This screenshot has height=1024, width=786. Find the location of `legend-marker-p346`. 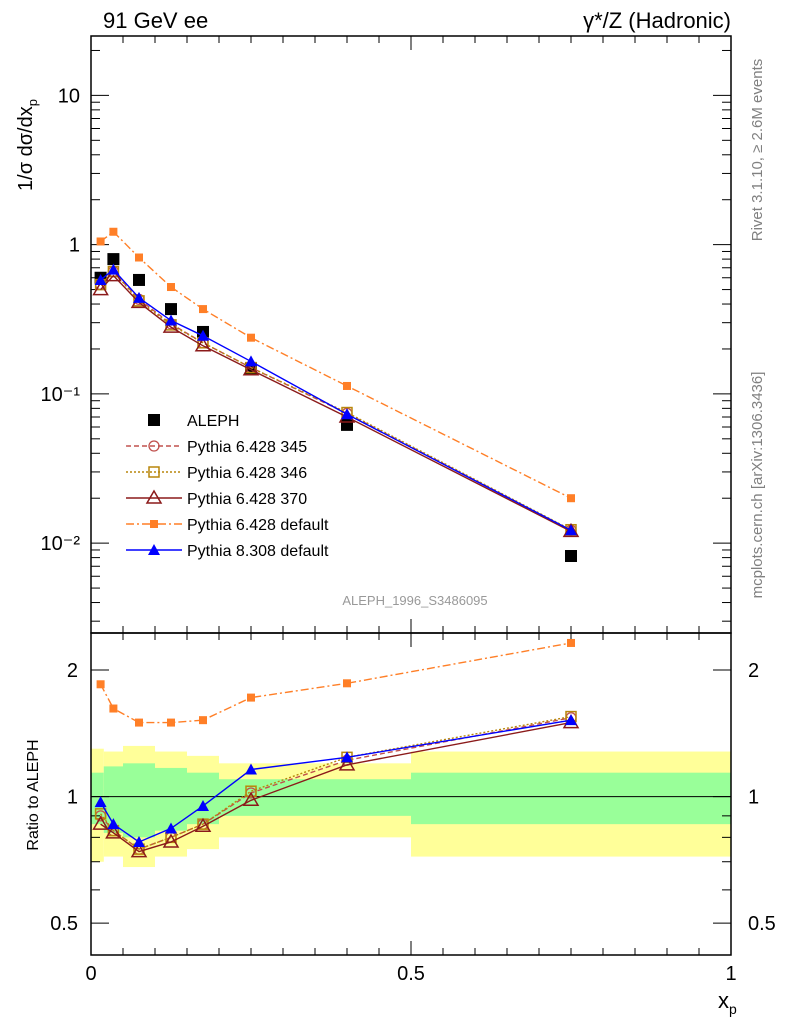

legend-marker-p346 is located at coordinates (154, 472).